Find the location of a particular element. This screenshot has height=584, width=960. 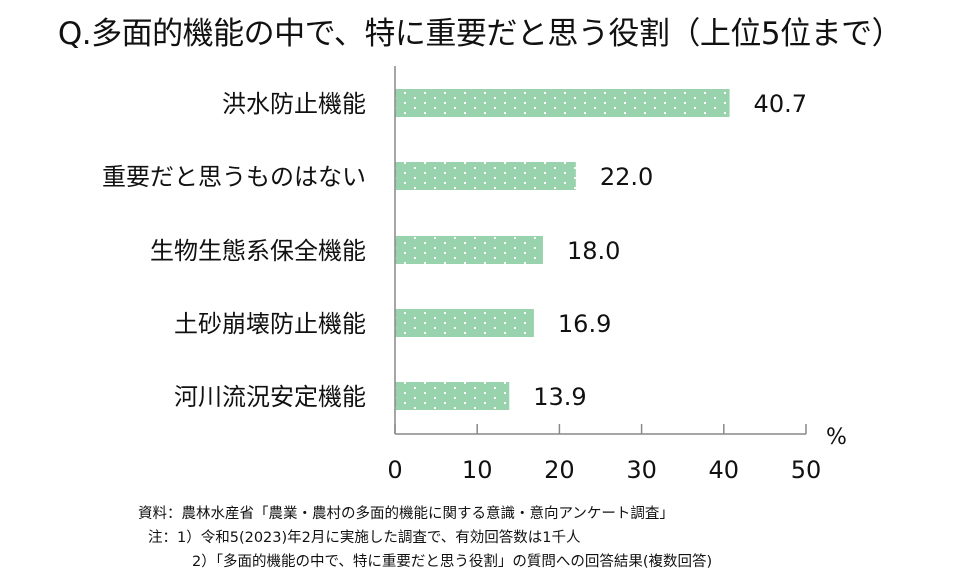

value-label: 18.0 is located at coordinates (593, 251).